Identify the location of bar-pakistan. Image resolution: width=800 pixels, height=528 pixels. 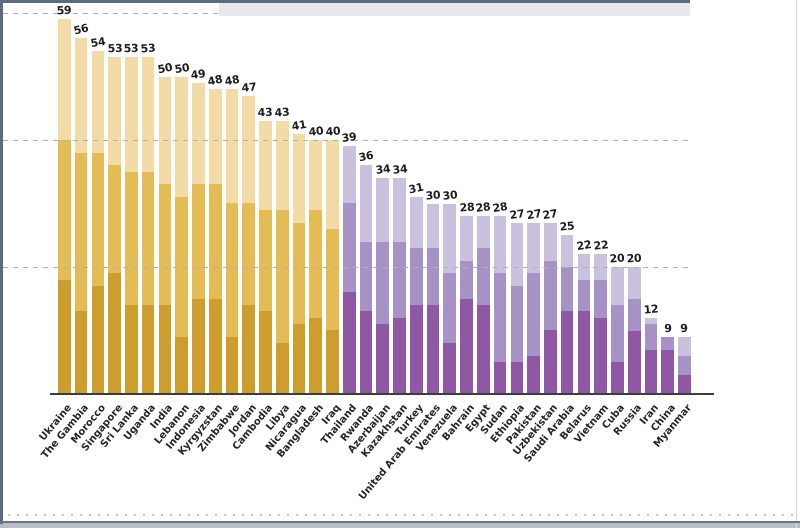
(533, 308).